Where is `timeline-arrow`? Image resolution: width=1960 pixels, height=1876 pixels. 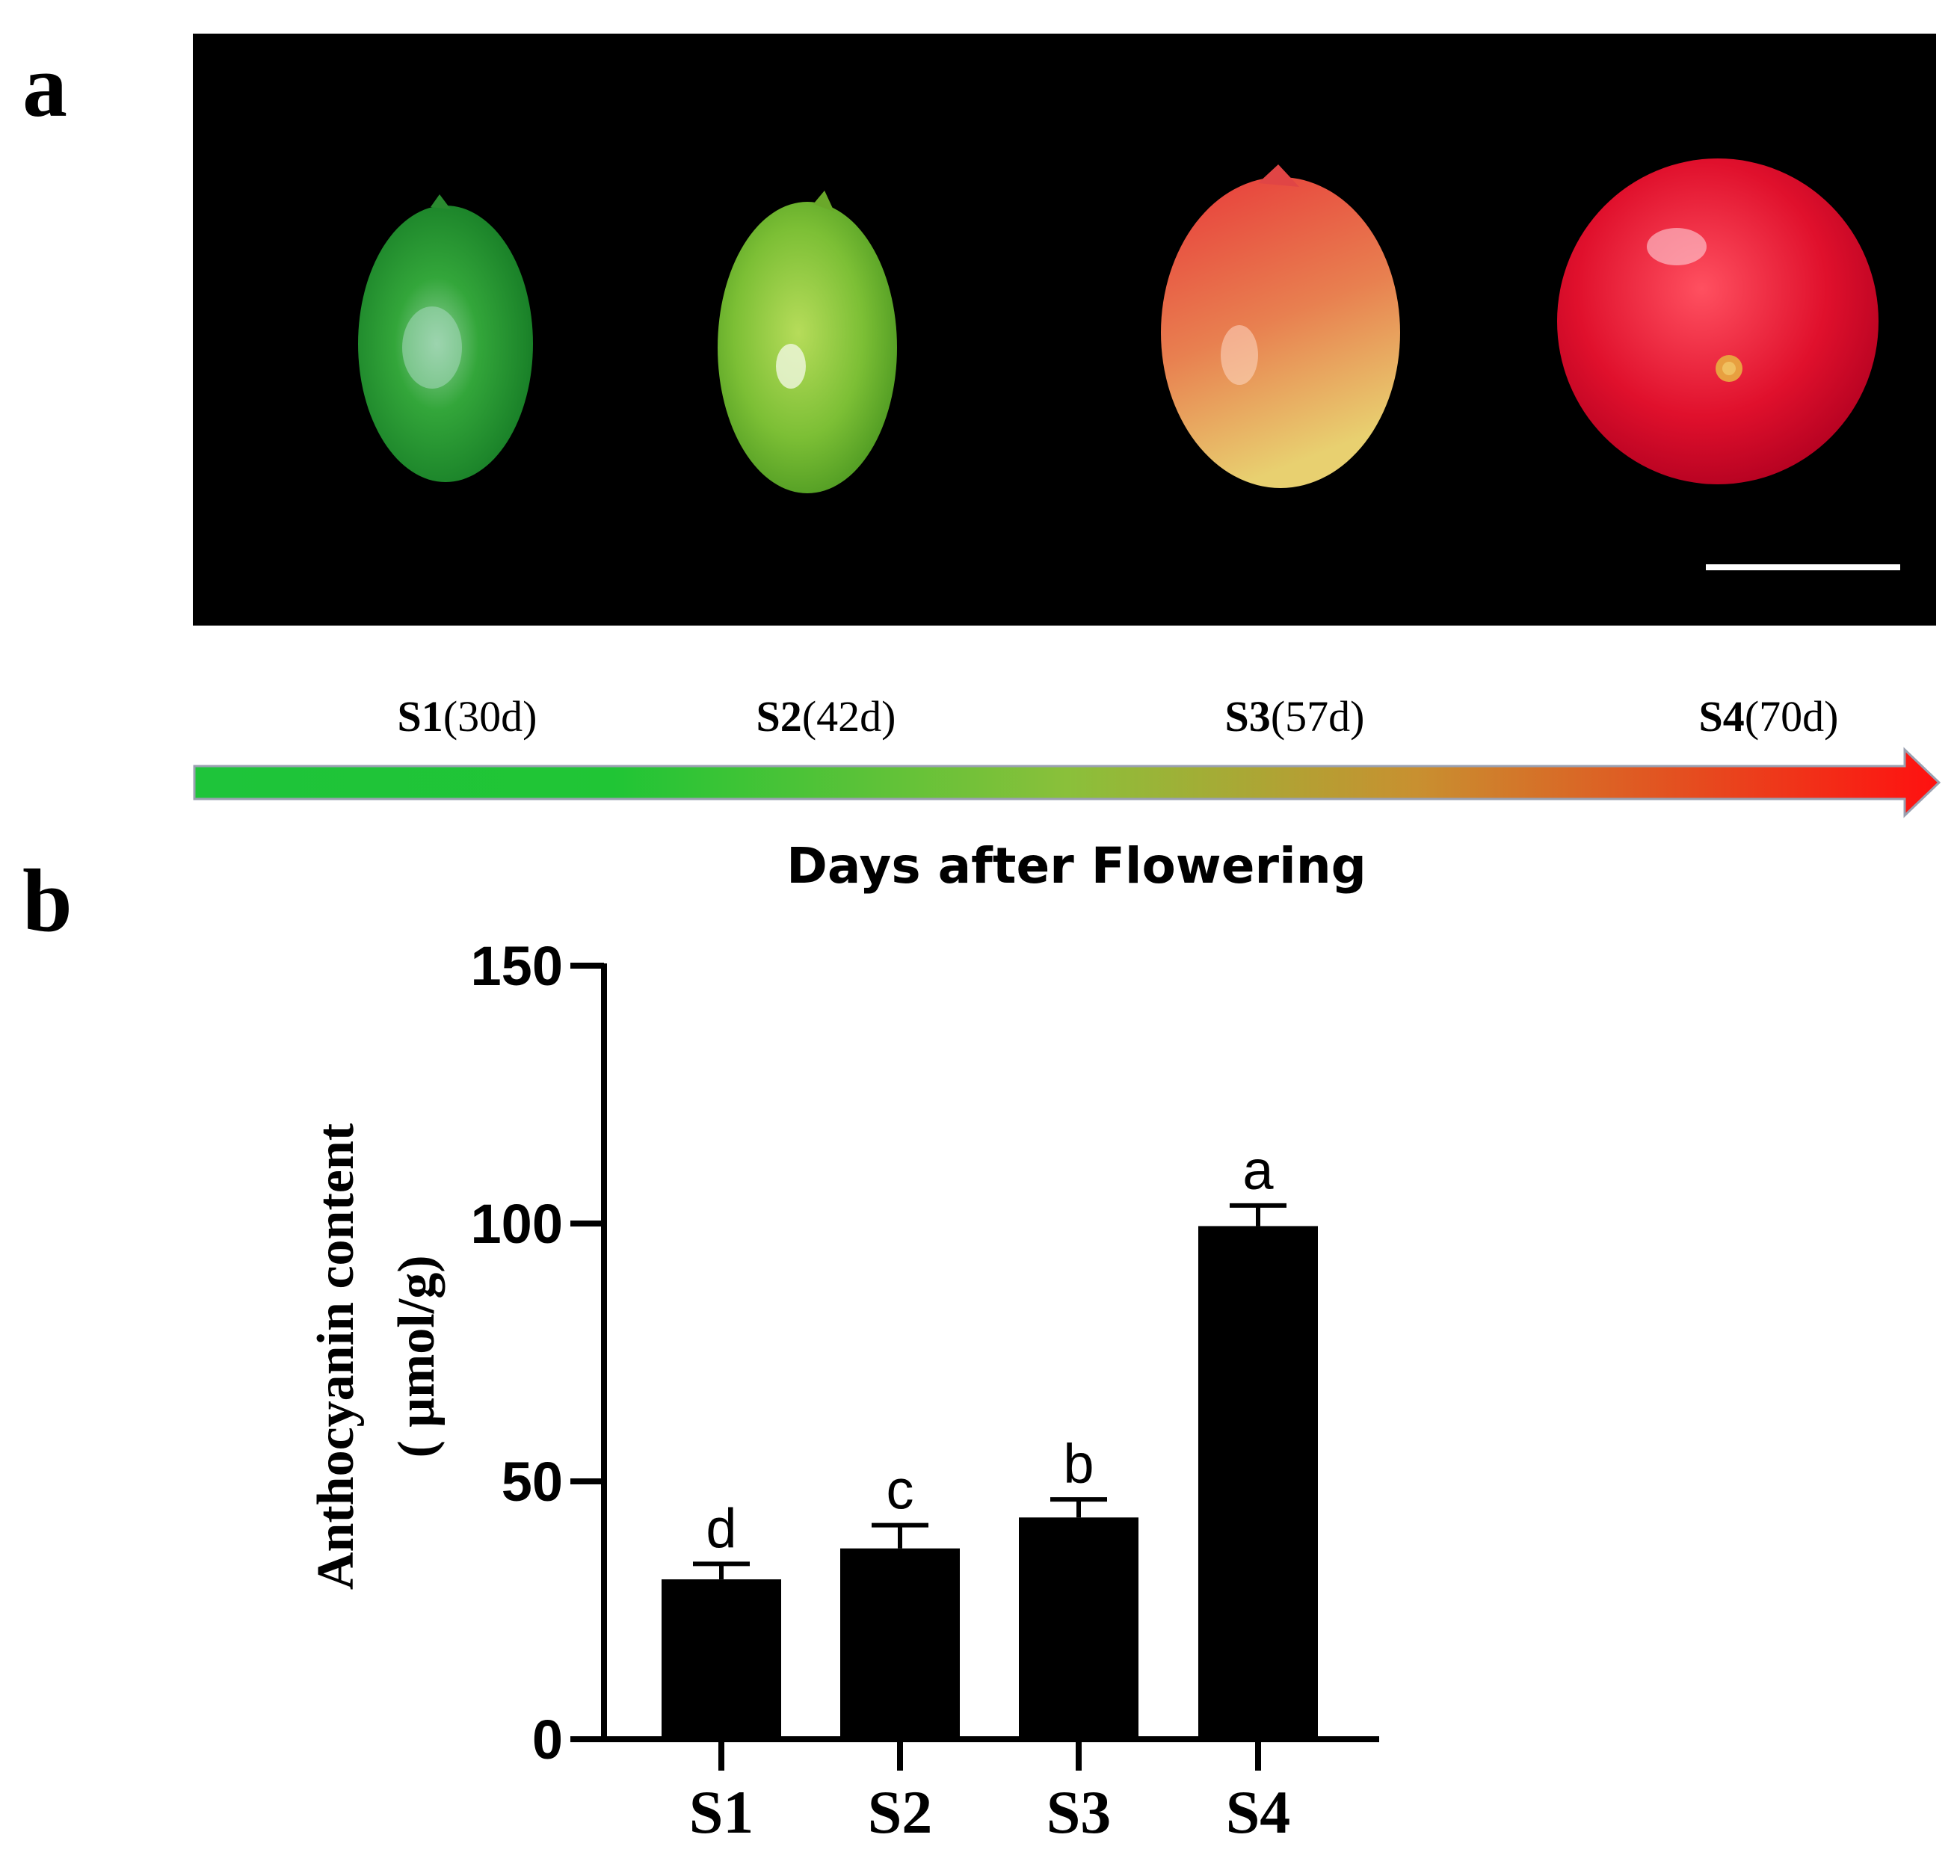
timeline-arrow is located at coordinates (1067, 782).